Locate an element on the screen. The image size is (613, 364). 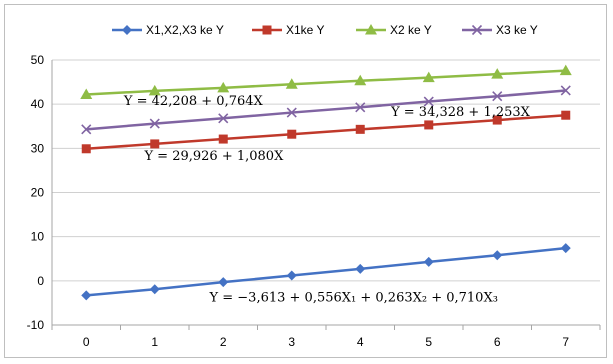
legend-label: X1ke Y is located at coordinates (305, 30).